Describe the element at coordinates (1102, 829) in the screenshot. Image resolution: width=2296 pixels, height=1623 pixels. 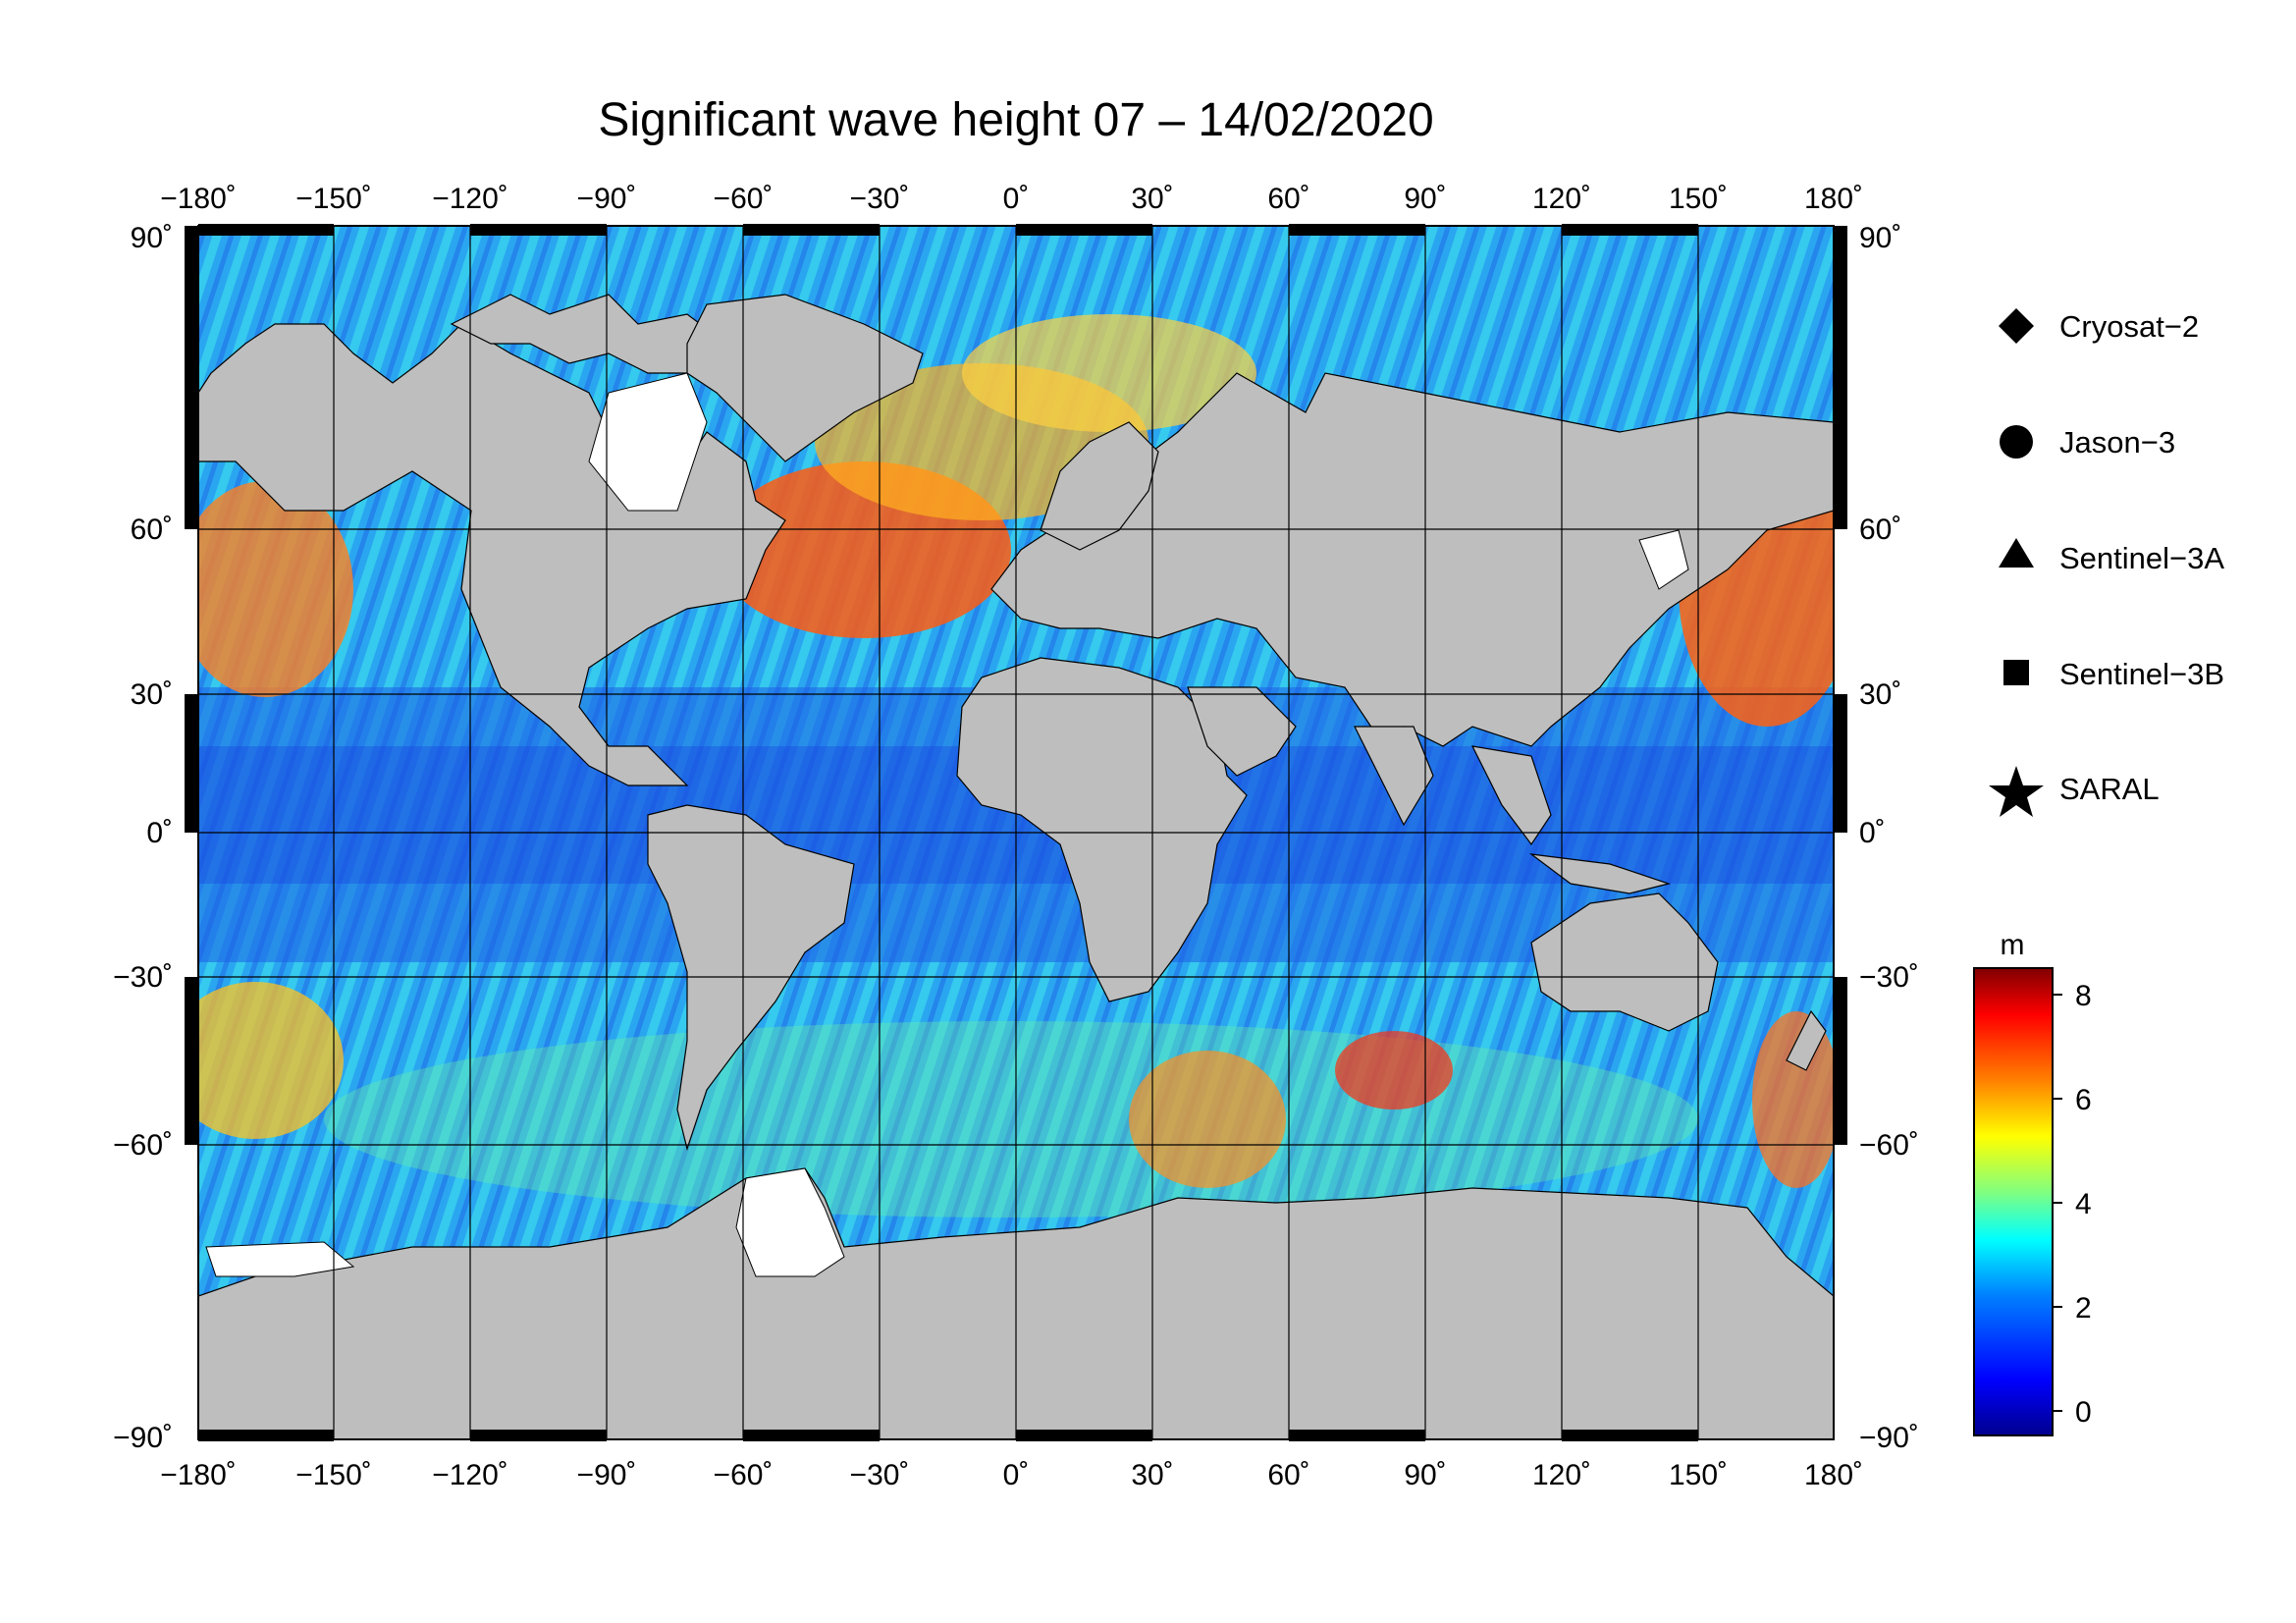
I see `africa` at that location.